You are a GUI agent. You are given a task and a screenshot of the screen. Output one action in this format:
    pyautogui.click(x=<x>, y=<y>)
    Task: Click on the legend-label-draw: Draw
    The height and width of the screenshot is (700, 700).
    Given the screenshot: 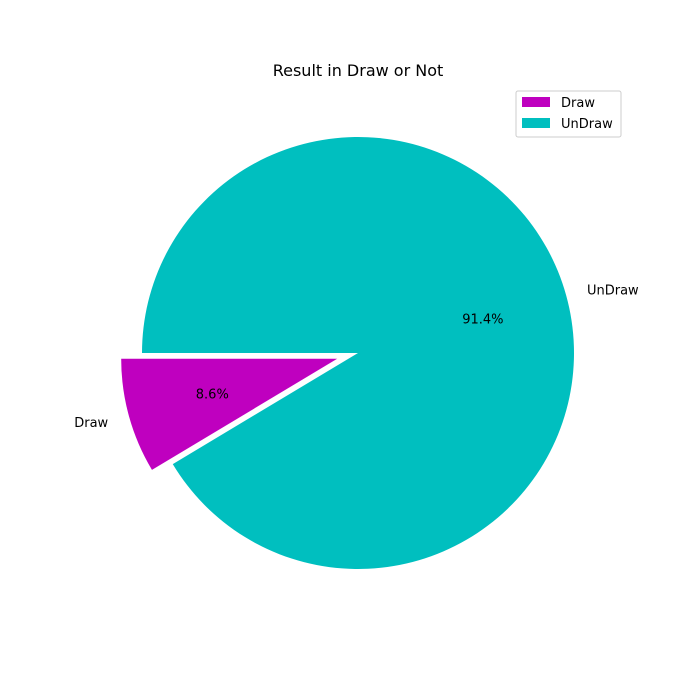 What is the action you would take?
    pyautogui.click(x=578, y=103)
    